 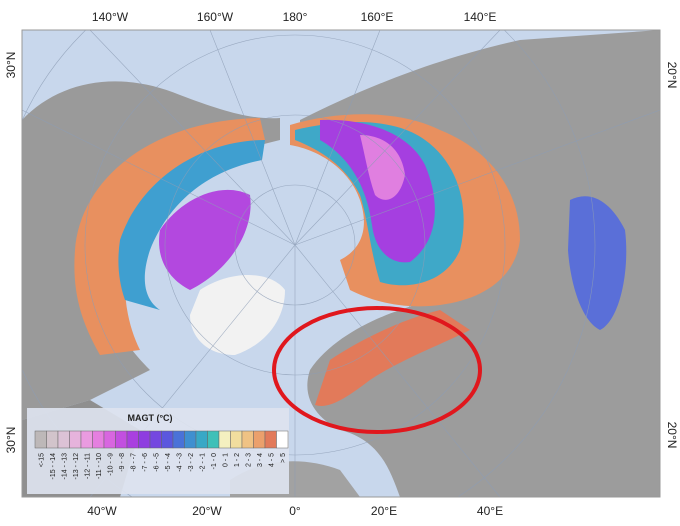 I want to click on legend-box, so click(x=158, y=451).